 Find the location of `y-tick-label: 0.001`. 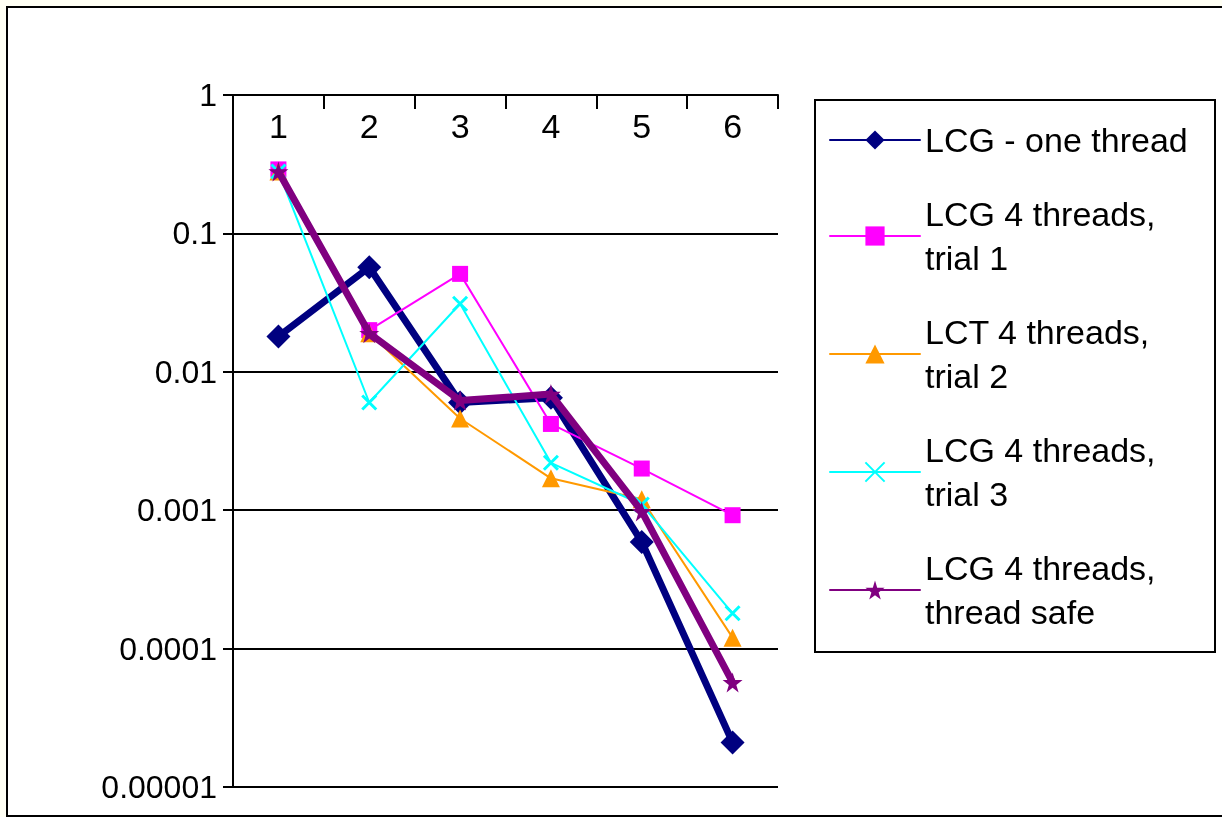

y-tick-label: 0.001 is located at coordinates (176, 510).